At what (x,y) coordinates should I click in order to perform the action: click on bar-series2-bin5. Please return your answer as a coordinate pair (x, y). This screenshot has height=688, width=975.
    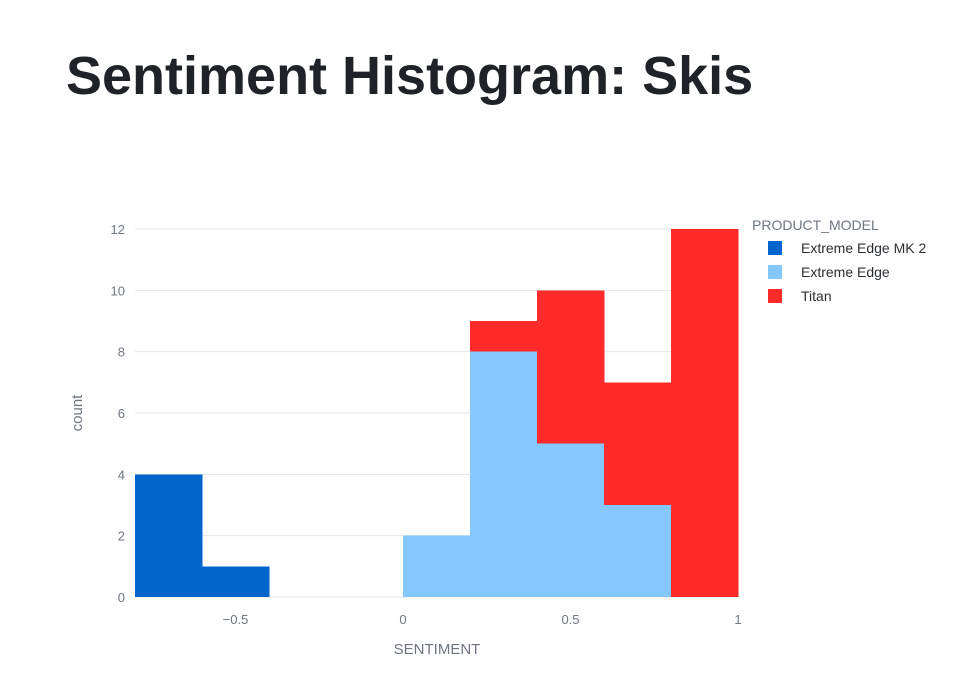
    Looking at the image, I should click on (504, 336).